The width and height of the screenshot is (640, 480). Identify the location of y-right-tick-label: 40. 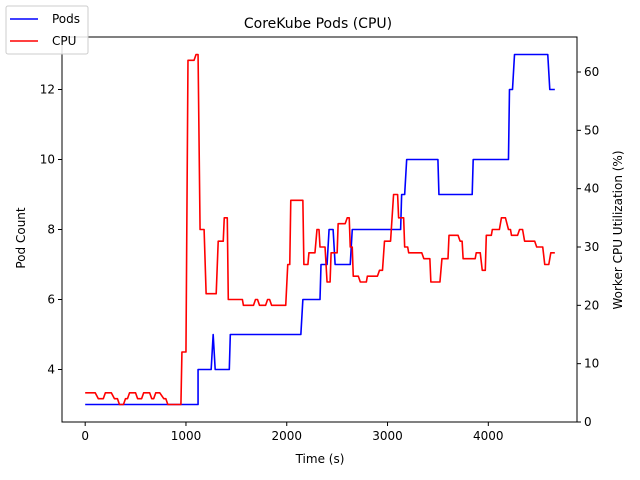
(591, 189).